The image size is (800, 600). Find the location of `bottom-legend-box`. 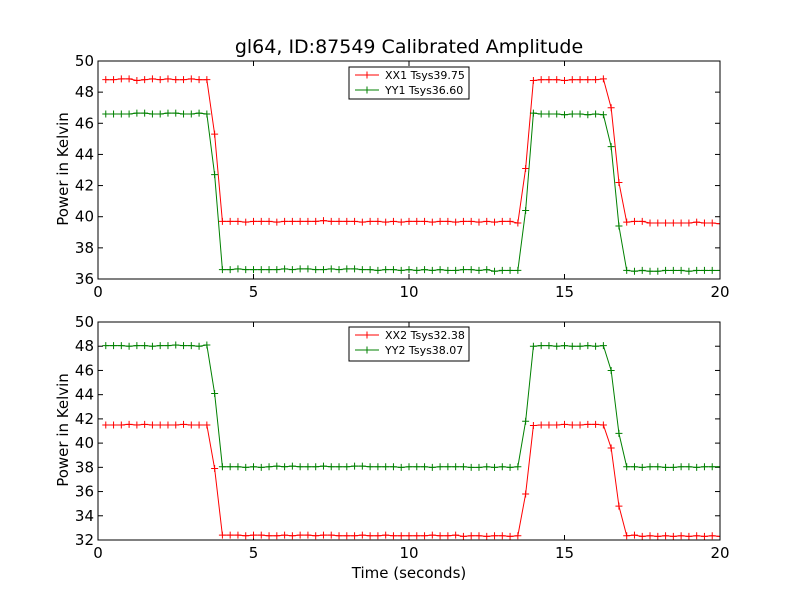

bottom-legend-box is located at coordinates (409, 344).